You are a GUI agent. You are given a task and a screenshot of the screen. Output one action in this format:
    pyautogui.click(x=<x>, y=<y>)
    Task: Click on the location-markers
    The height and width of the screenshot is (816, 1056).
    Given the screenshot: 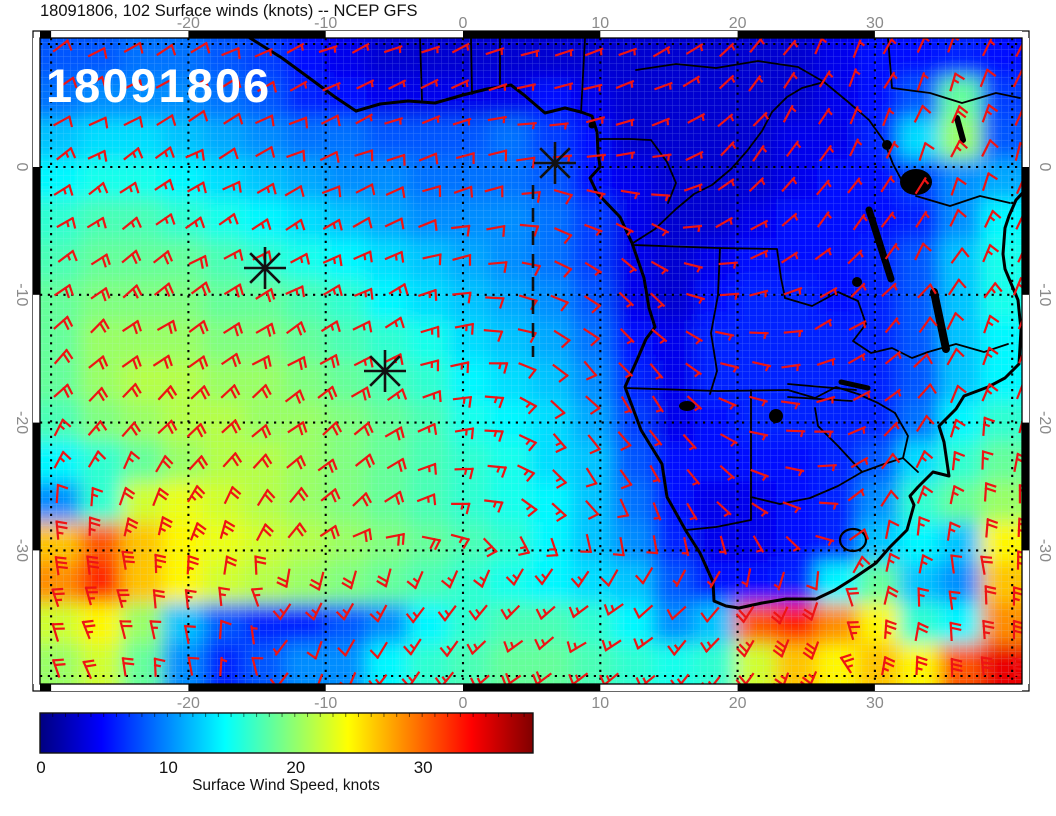 What is the action you would take?
    pyautogui.click(x=410, y=267)
    